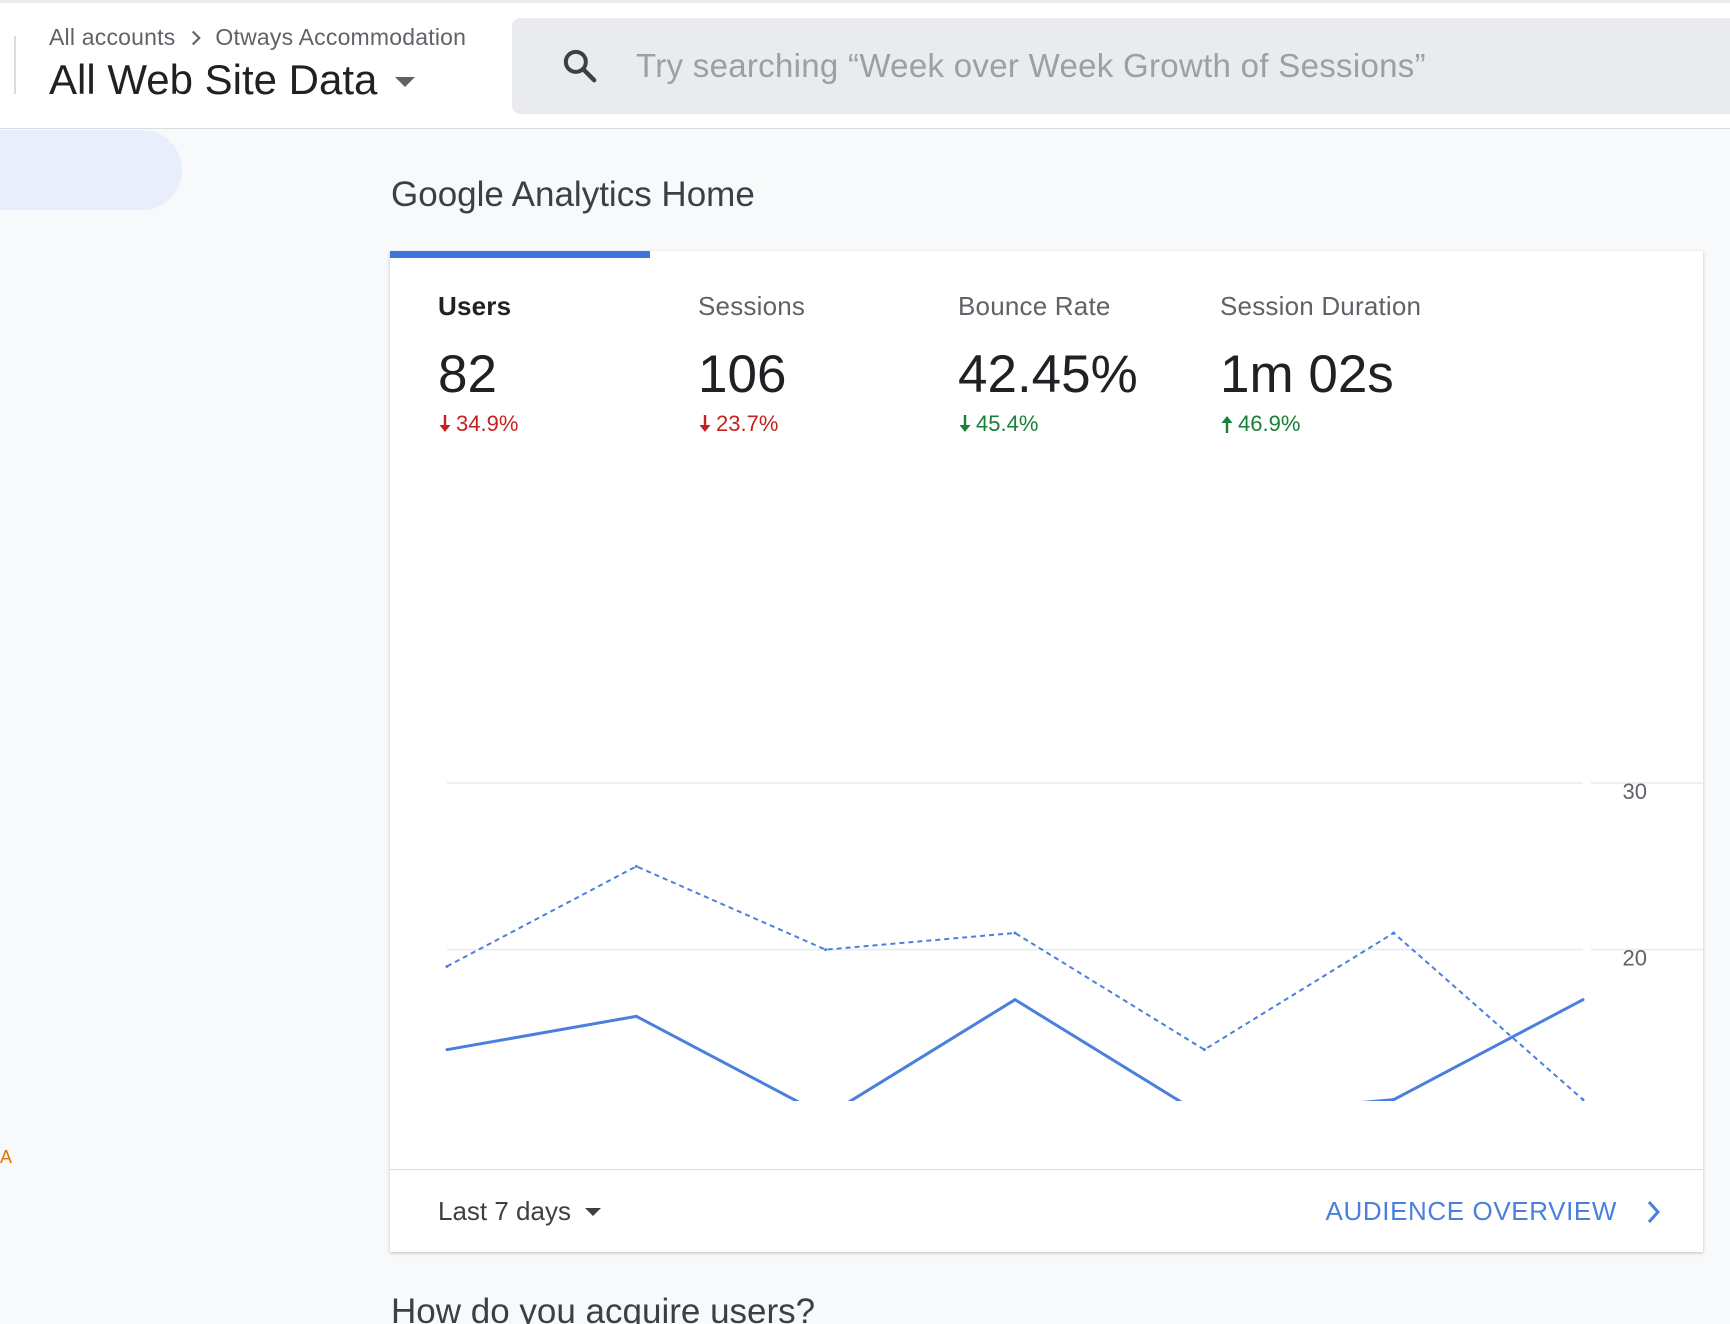  I want to click on search-icon, so click(580, 66).